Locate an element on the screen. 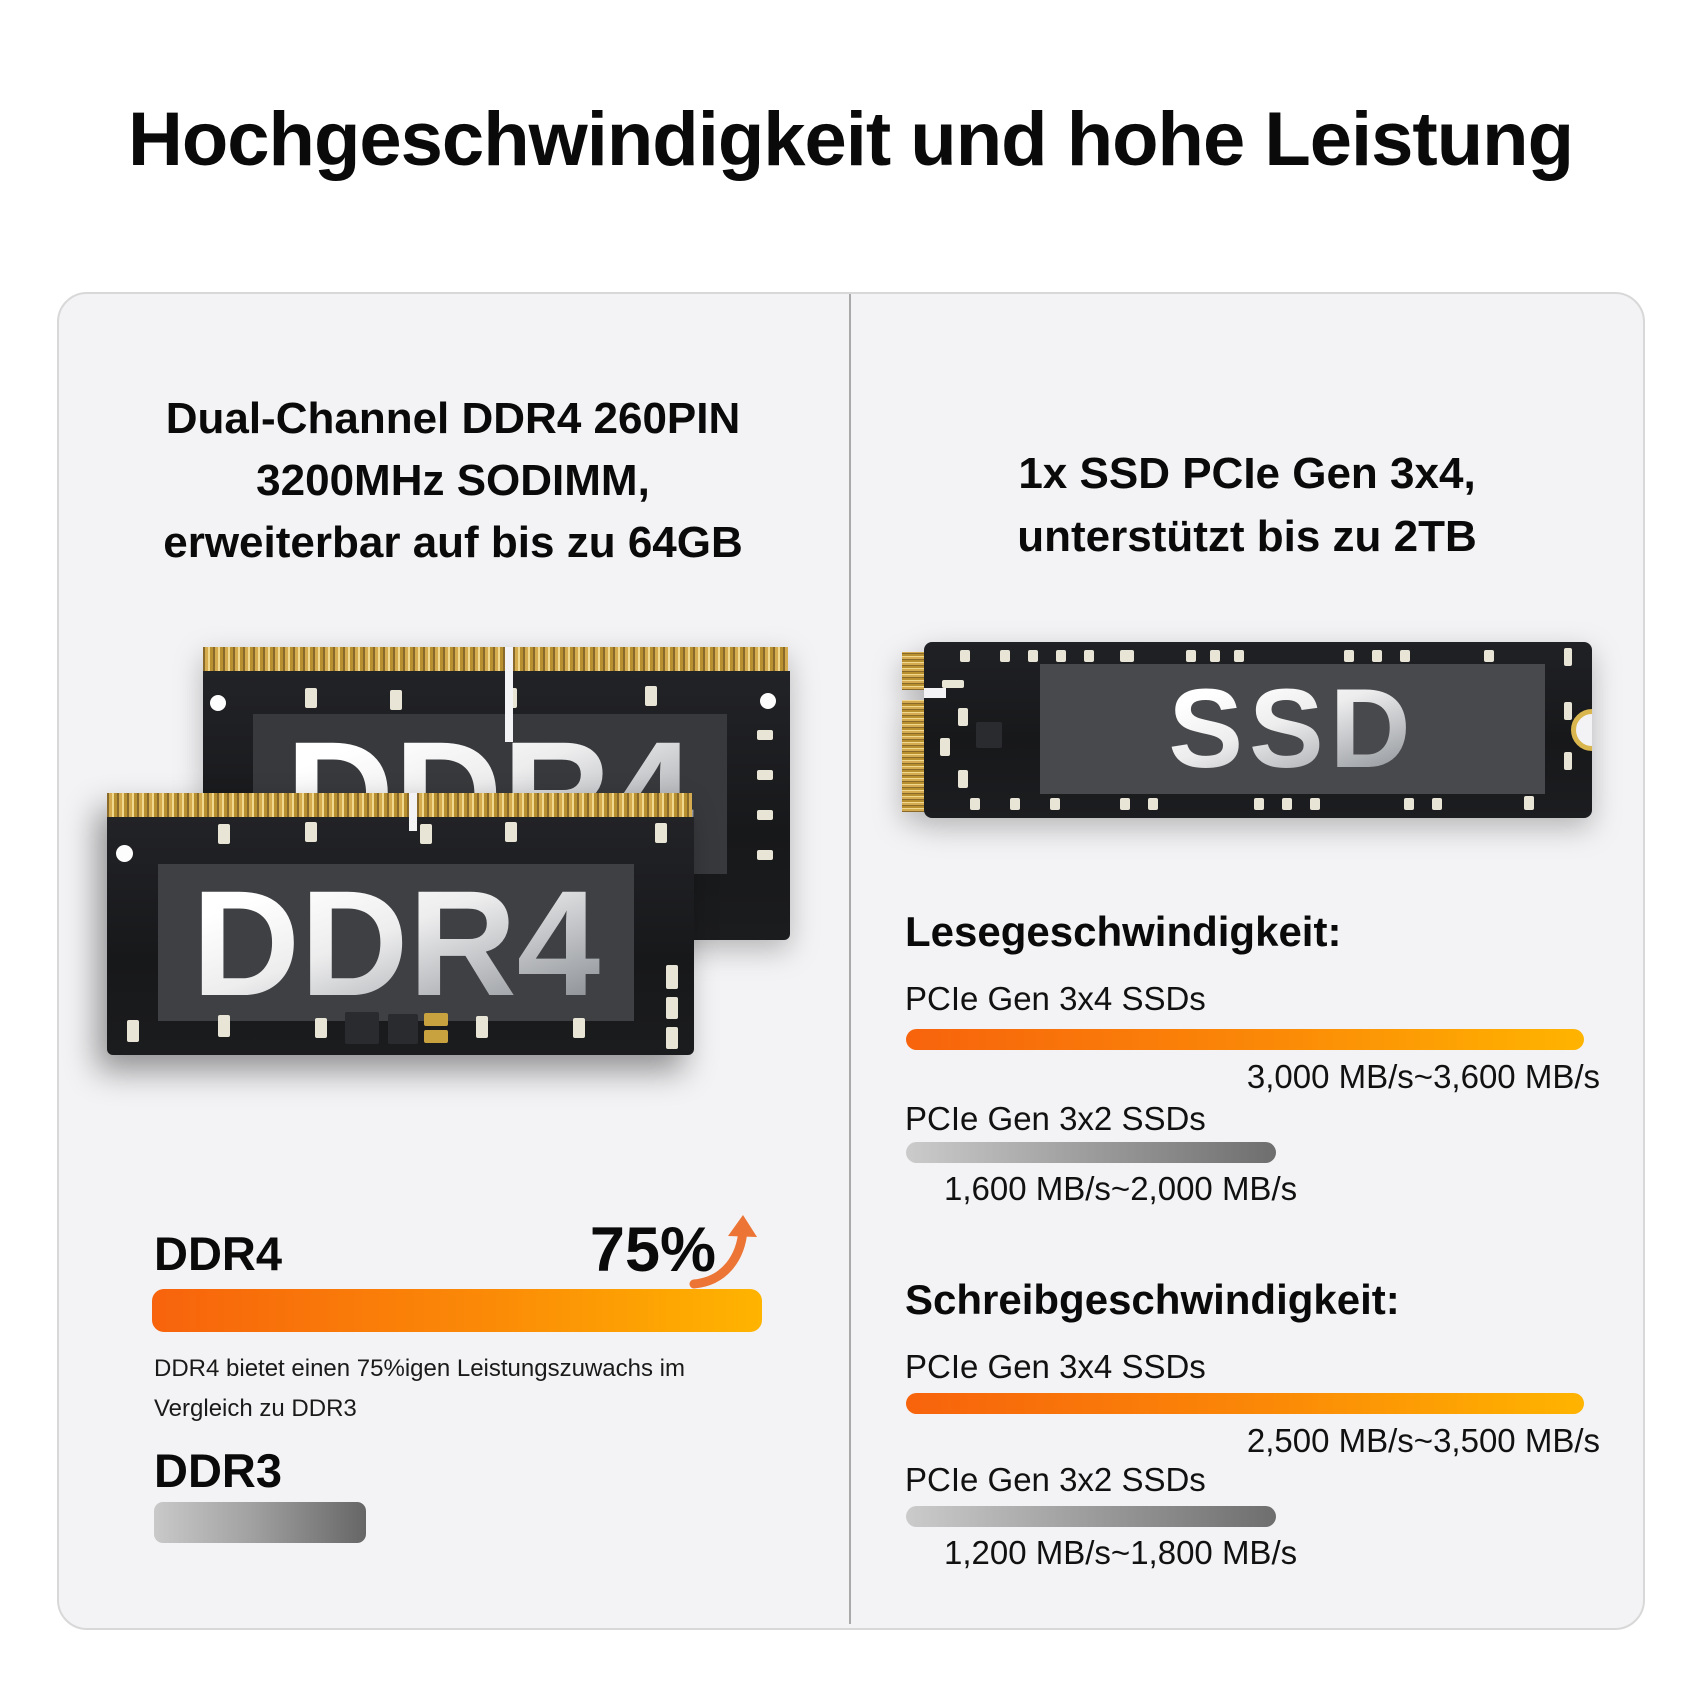 The height and width of the screenshot is (1700, 1701). ram-front-label: DDR4 is located at coordinates (396, 942).